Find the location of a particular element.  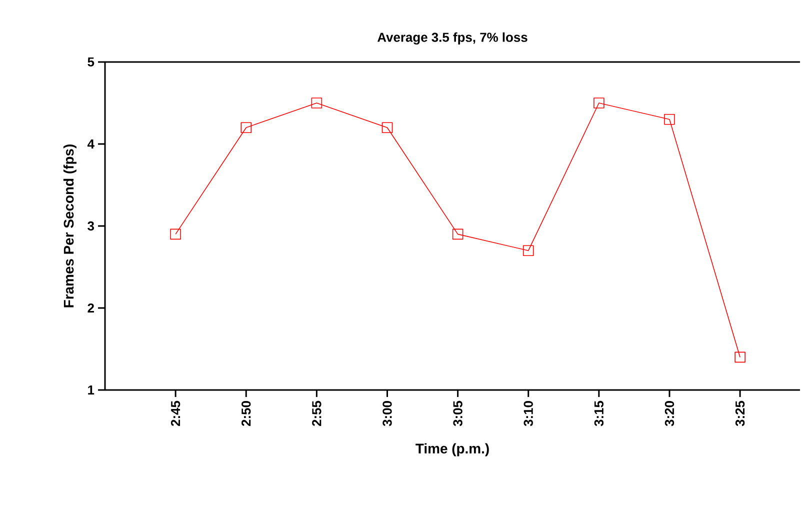

y-tick-label: 2 is located at coordinates (91, 308).